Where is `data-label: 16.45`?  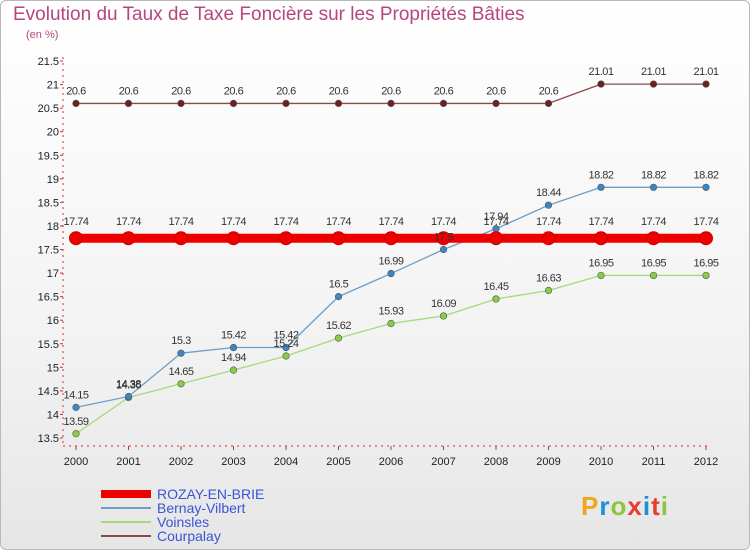 data-label: 16.45 is located at coordinates (495, 287).